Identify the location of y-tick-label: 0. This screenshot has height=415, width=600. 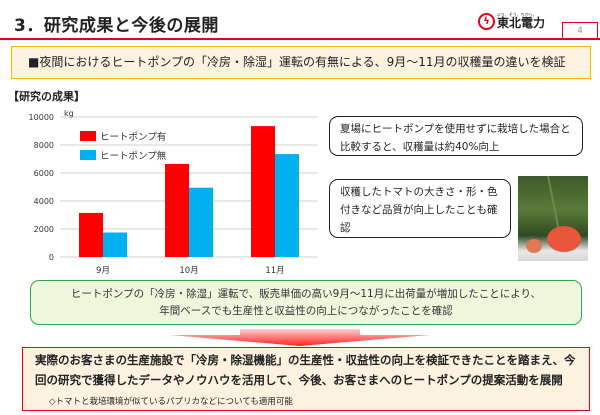
(51, 257).